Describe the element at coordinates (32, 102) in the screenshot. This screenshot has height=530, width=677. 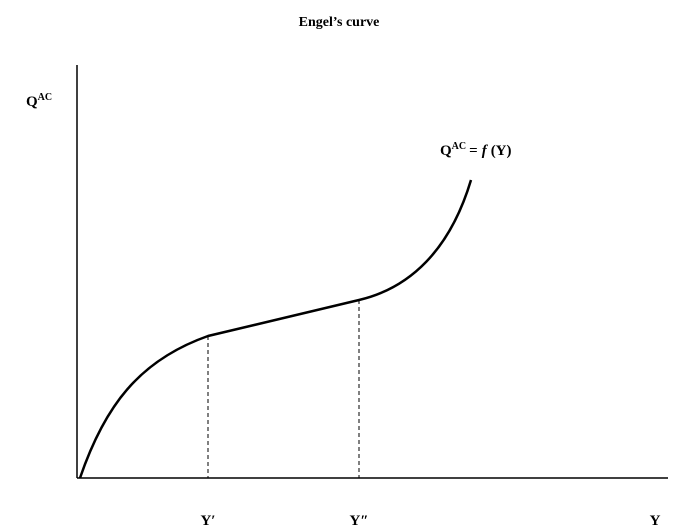
I see `y-axis-label-base: Q` at that location.